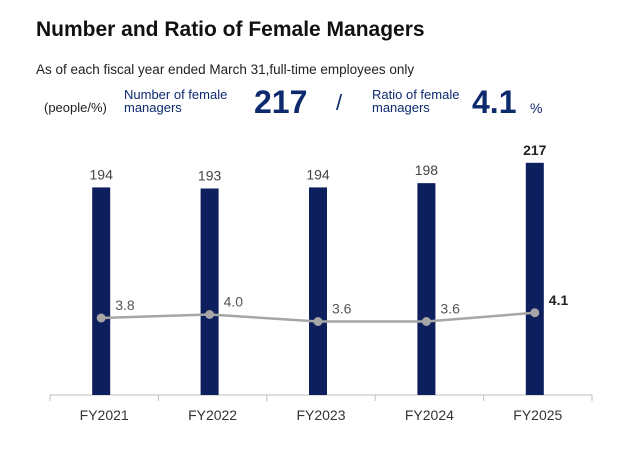  Describe the element at coordinates (75, 107) in the screenshot. I see `unit-label: (people/%)` at that location.